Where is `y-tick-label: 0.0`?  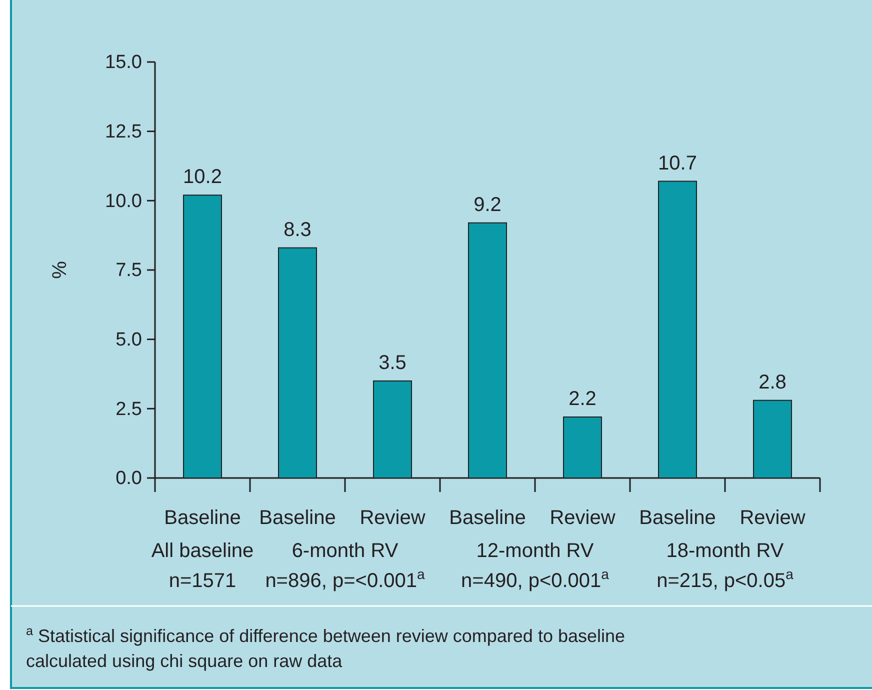
y-tick-label: 0.0 is located at coordinates (129, 479).